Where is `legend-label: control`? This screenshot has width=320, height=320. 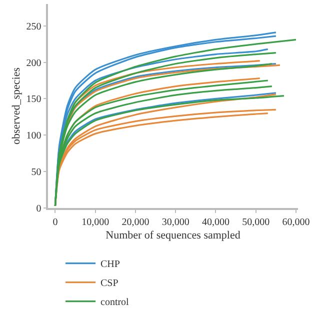 legend-label: control is located at coordinates (115, 302).